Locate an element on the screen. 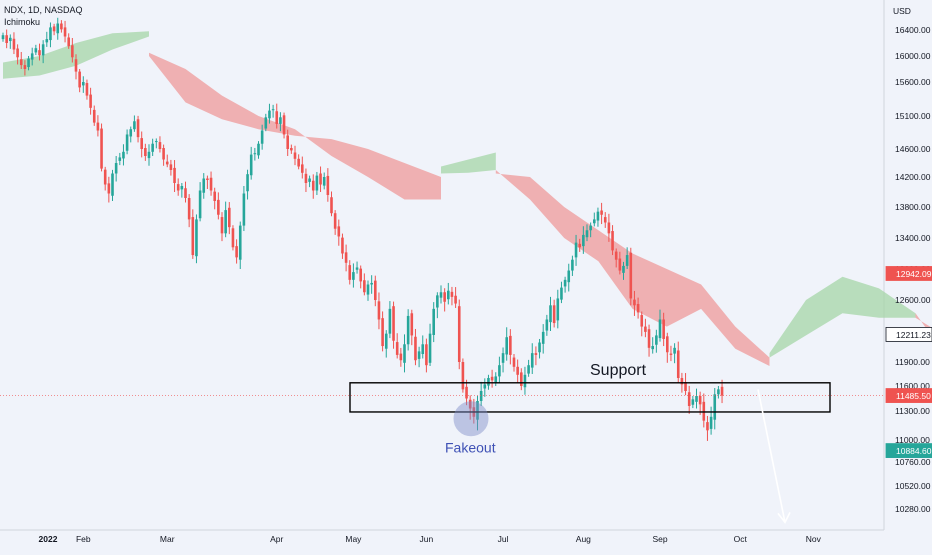  y-tick-label: 13400.00 is located at coordinates (913, 238).